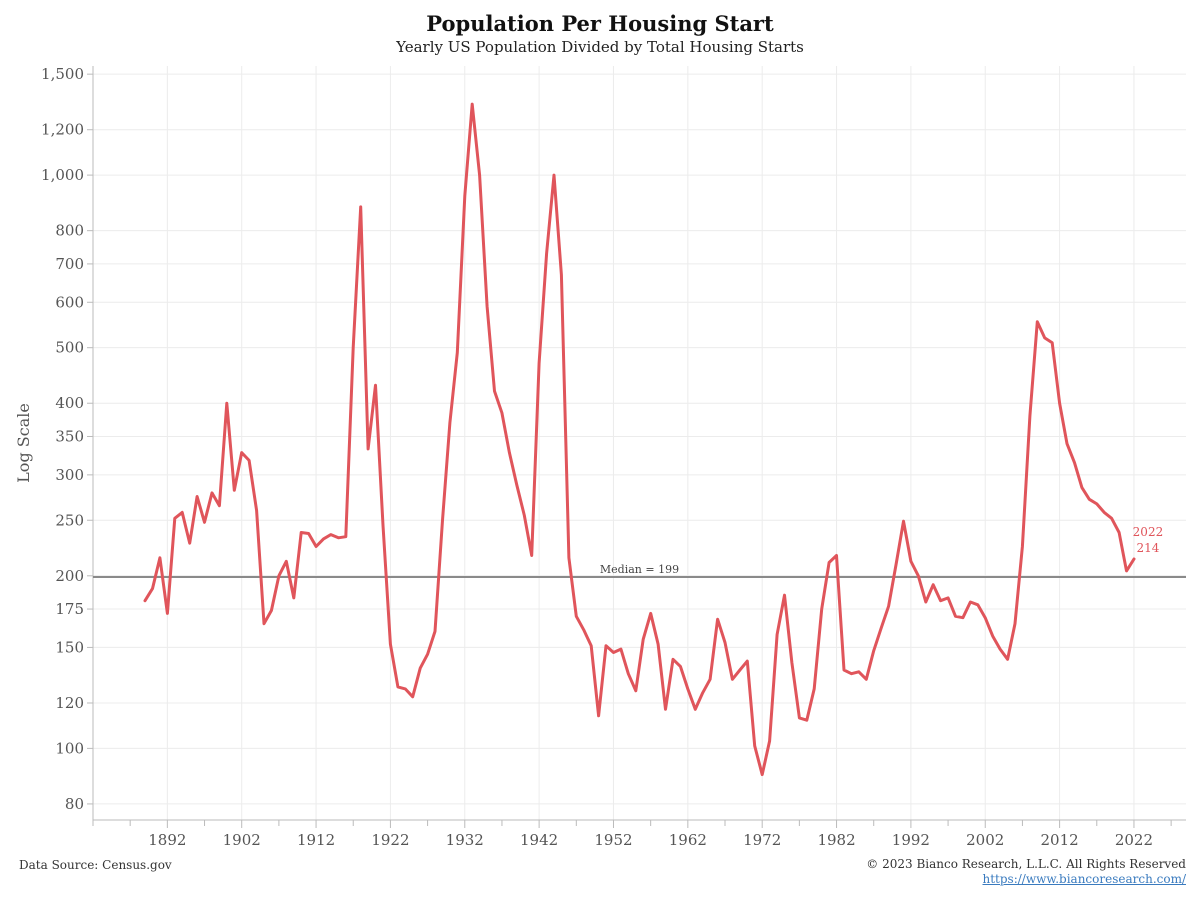  I want to click on y-tick-label: 800, so click(69, 231).